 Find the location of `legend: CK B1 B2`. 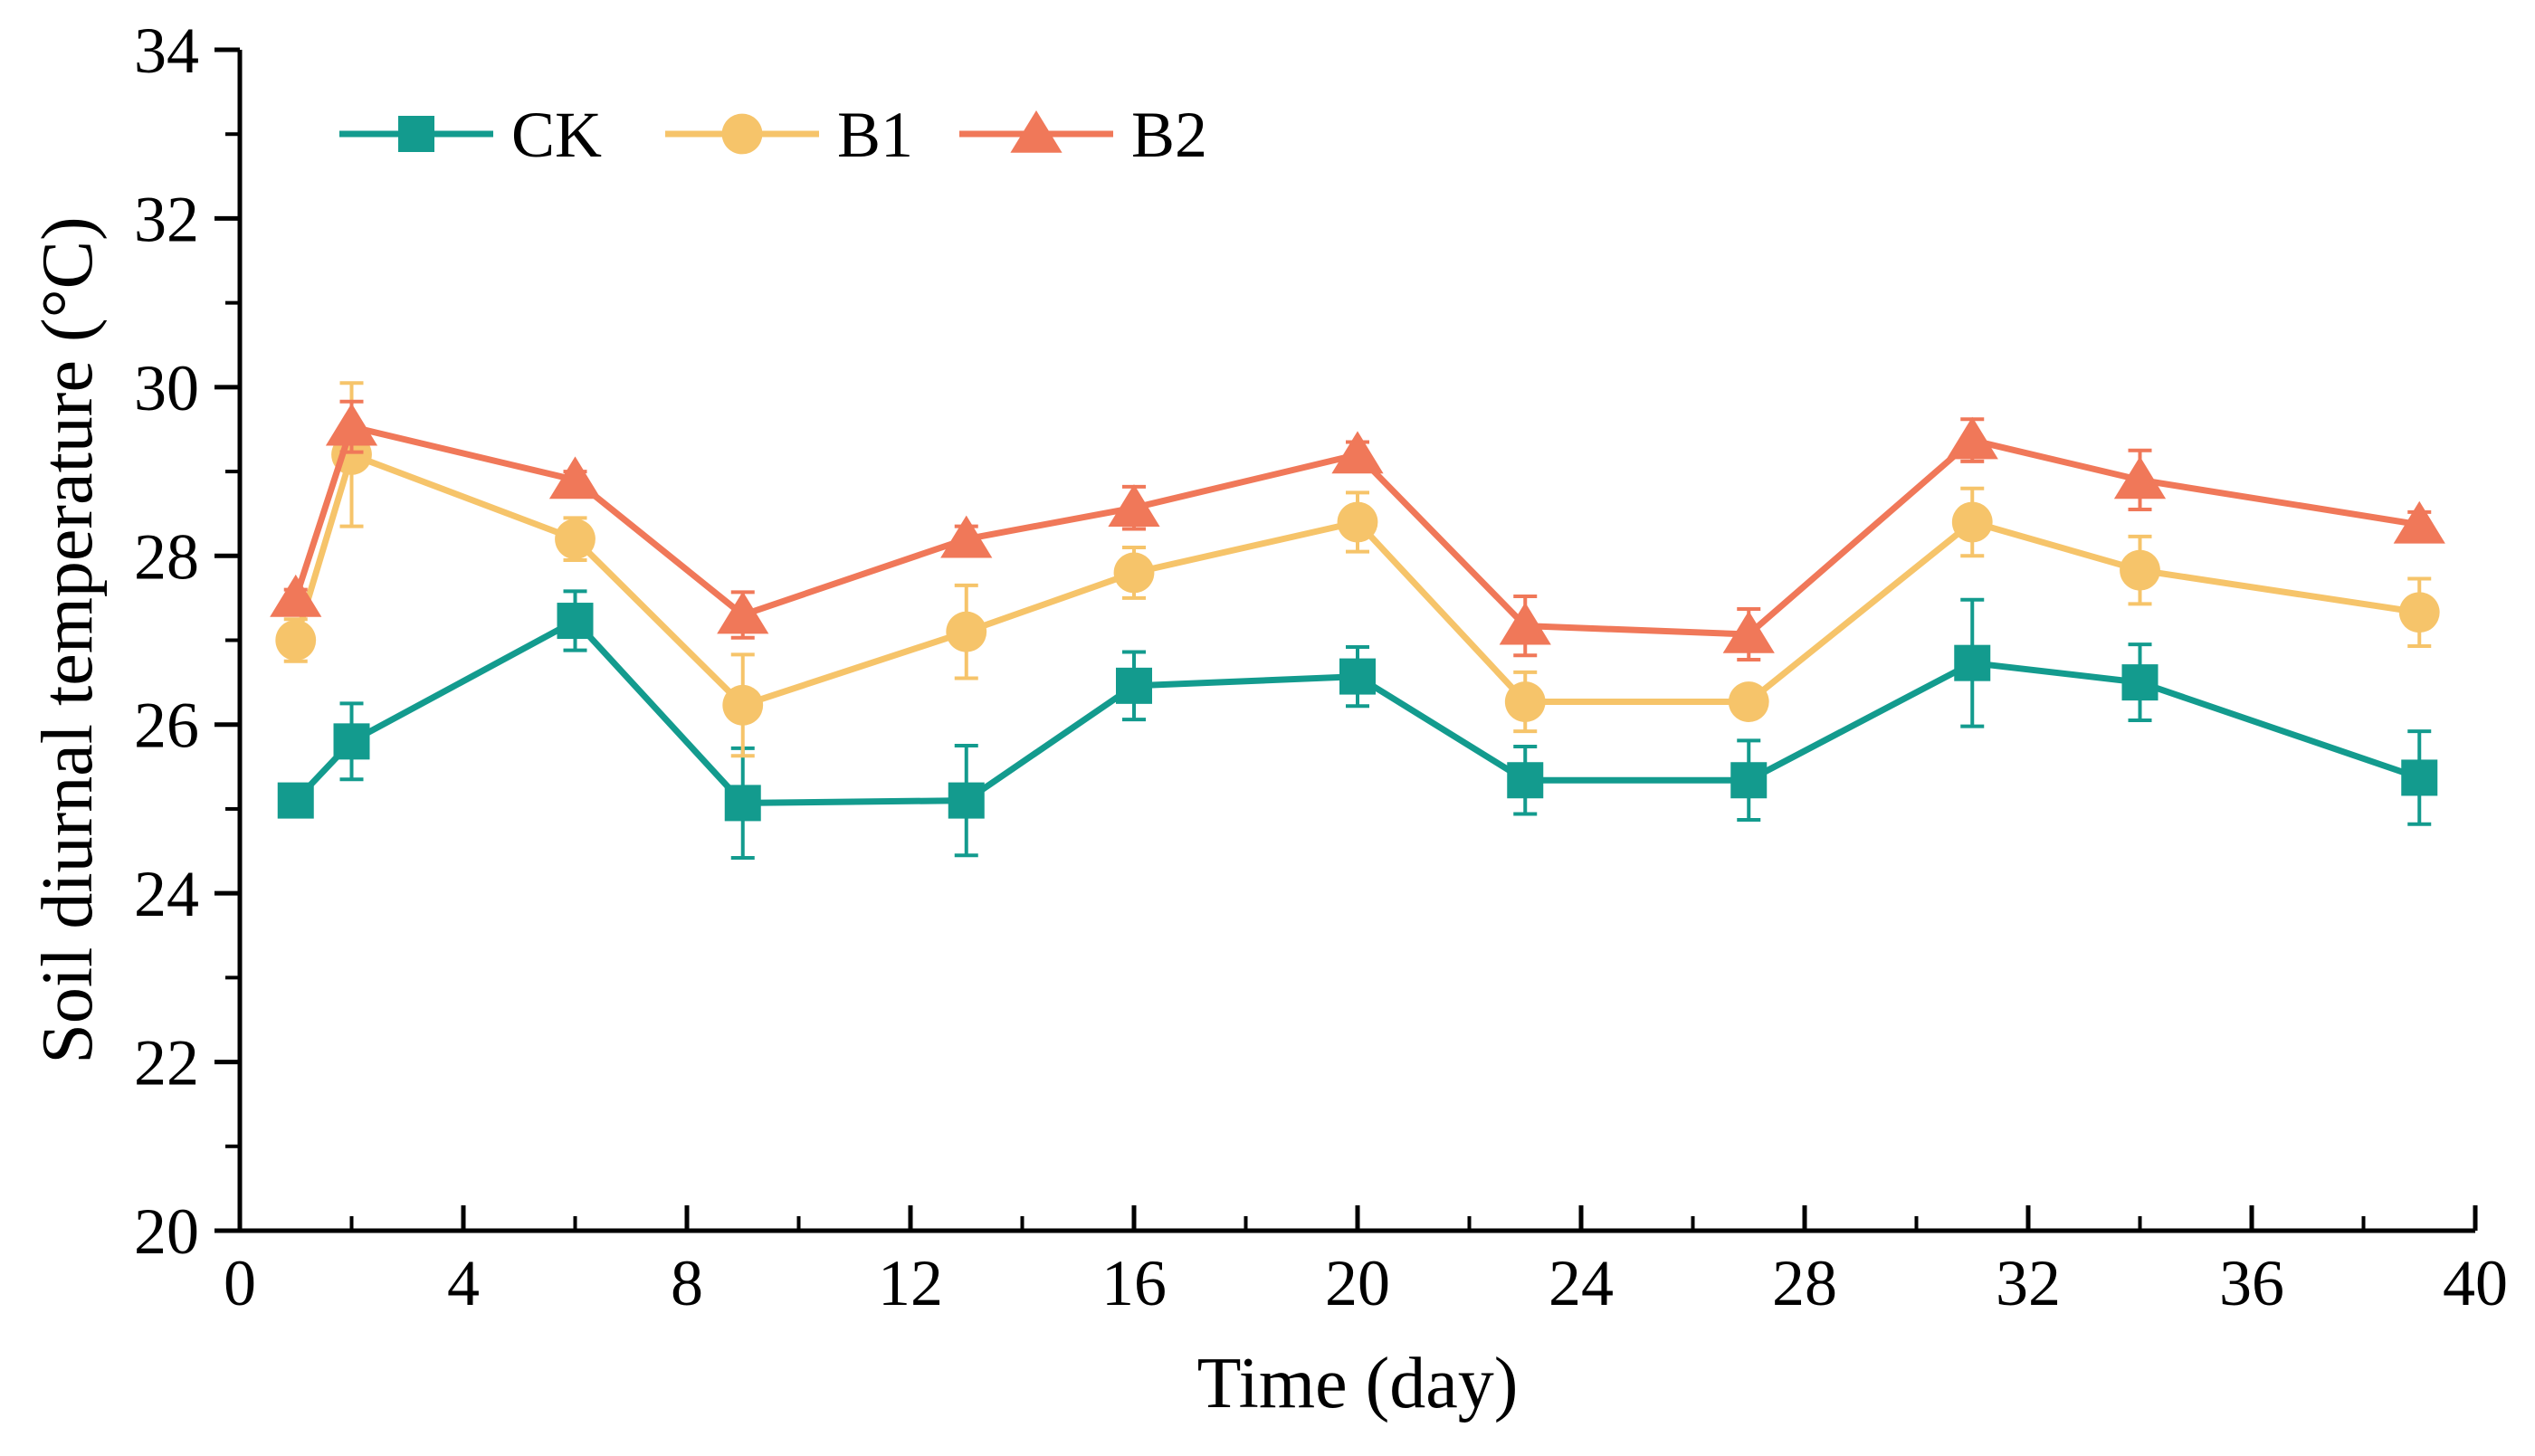

legend: CK B1 B2 is located at coordinates (773, 135).